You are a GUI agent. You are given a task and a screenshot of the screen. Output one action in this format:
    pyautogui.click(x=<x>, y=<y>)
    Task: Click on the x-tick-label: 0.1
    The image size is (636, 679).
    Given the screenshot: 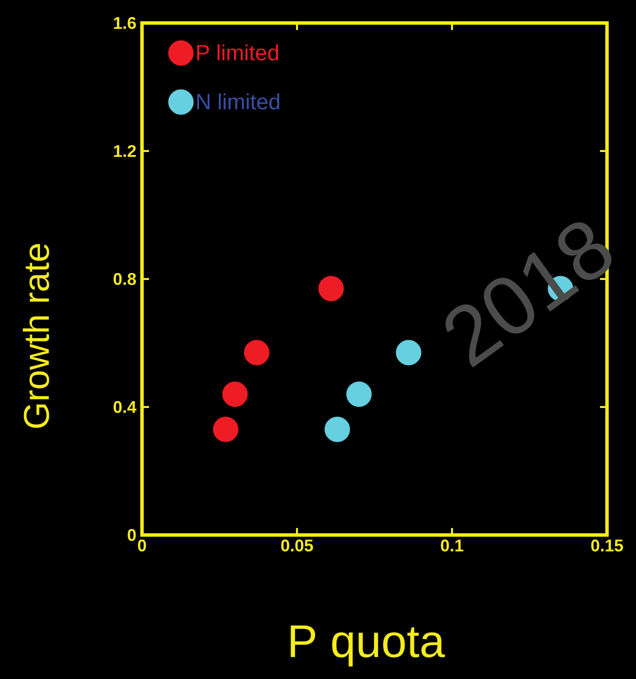 What is the action you would take?
    pyautogui.click(x=452, y=546)
    